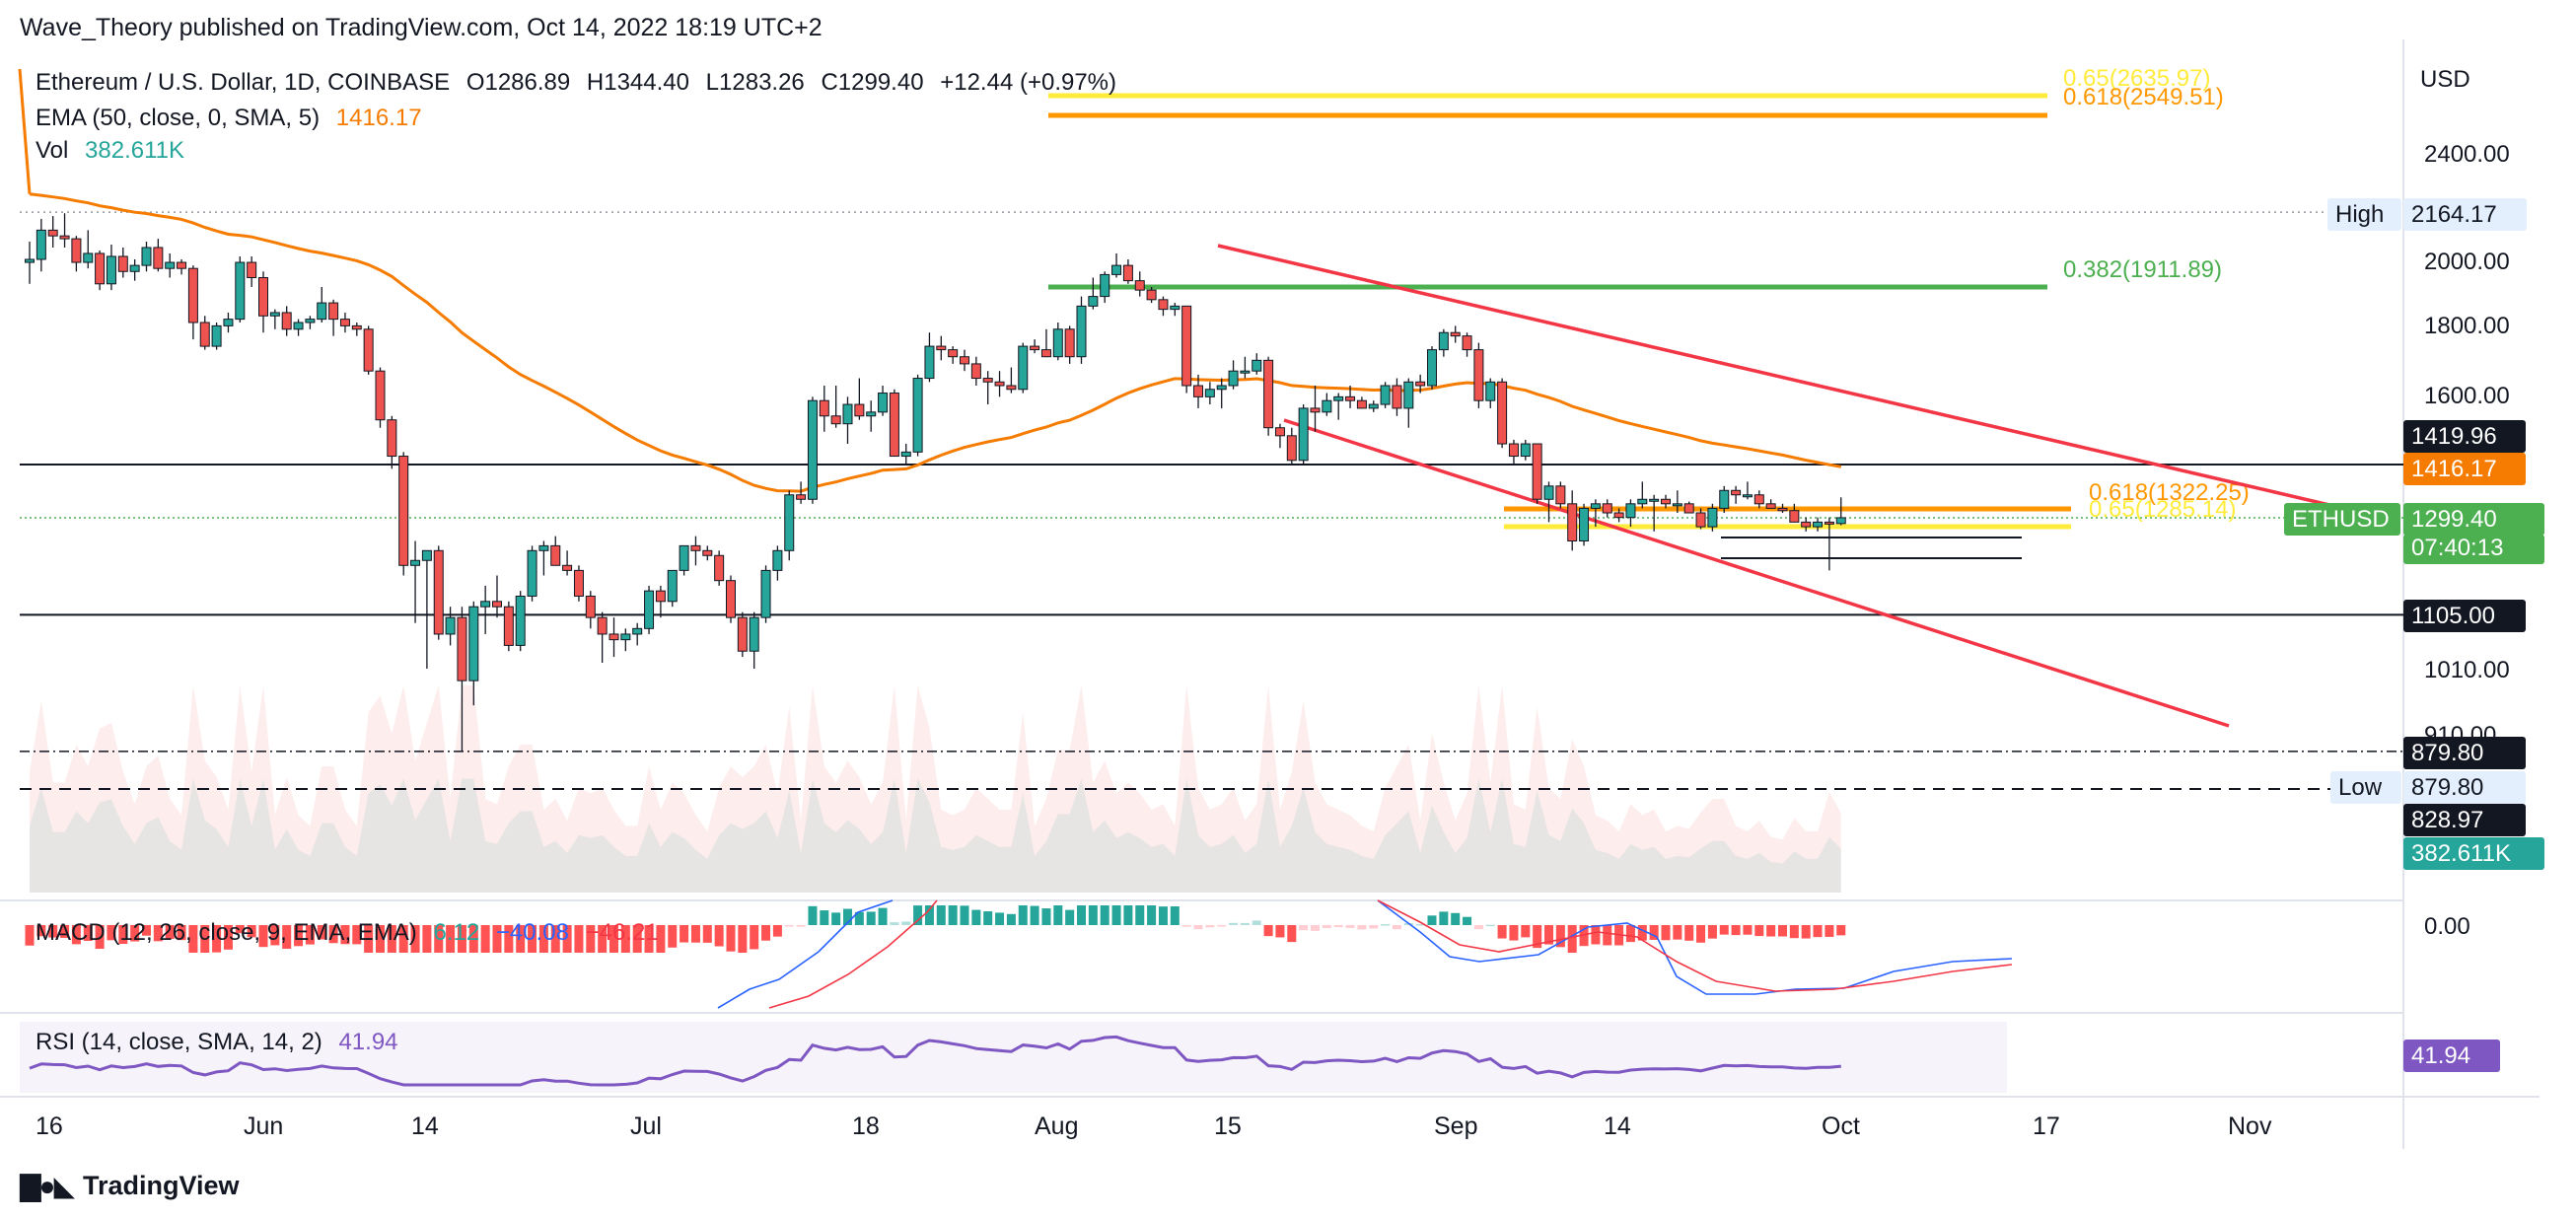 The height and width of the screenshot is (1219, 2576). What do you see at coordinates (243, 83) in the screenshot?
I see `symbol-label: Ethereum / U.S. Dollar, 1D, COINBASE` at bounding box center [243, 83].